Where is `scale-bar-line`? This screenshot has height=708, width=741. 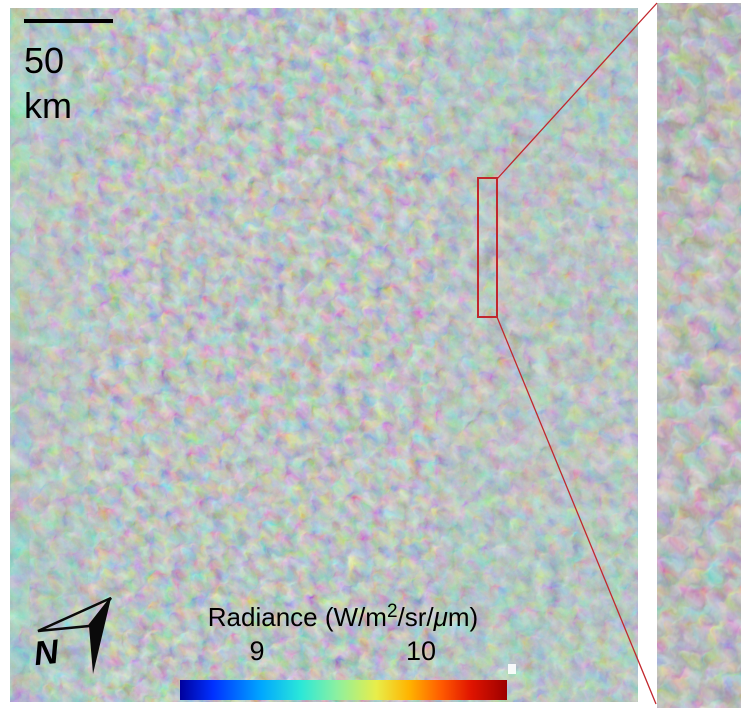 scale-bar-line is located at coordinates (68, 21).